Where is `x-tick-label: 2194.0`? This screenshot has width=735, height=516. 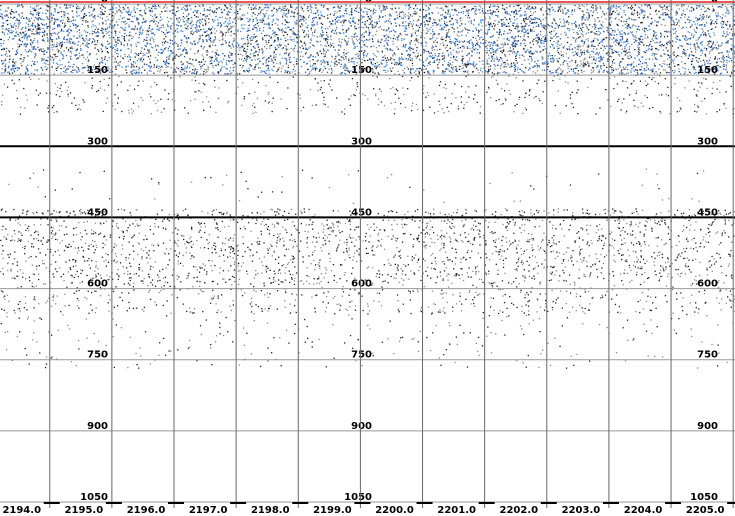 x-tick-label: 2194.0 is located at coordinates (21, 510).